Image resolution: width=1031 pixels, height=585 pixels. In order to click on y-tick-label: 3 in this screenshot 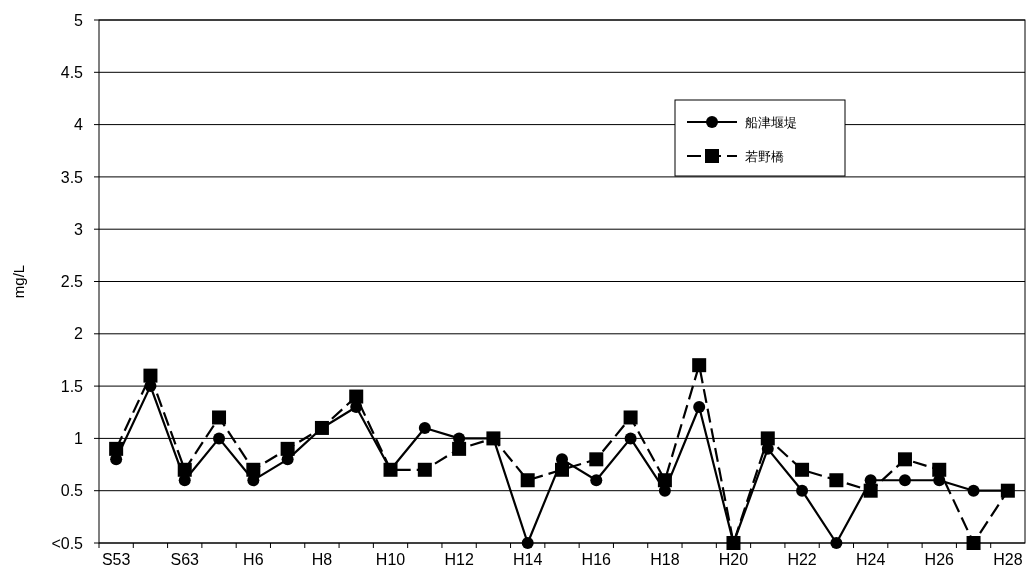, I will do `click(79, 229)`.